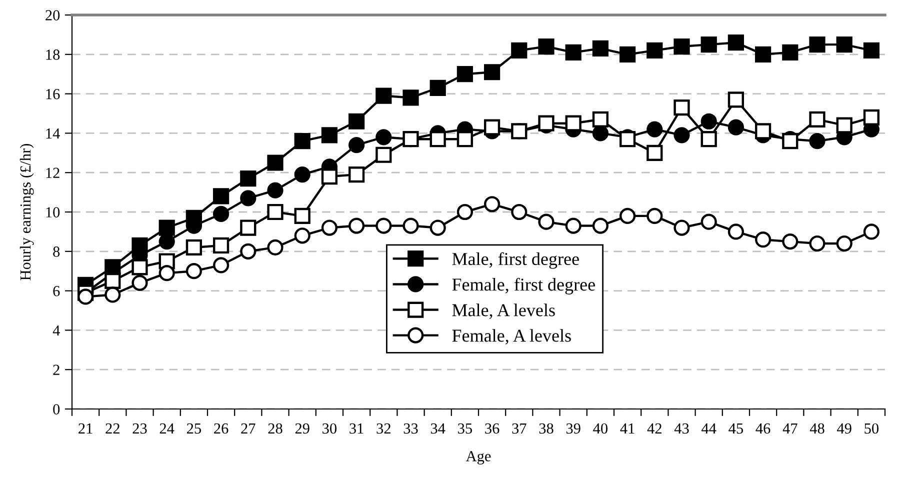 The height and width of the screenshot is (487, 899). I want to click on y-axis-title: Hourly earnings (£/hr), so click(27, 212).